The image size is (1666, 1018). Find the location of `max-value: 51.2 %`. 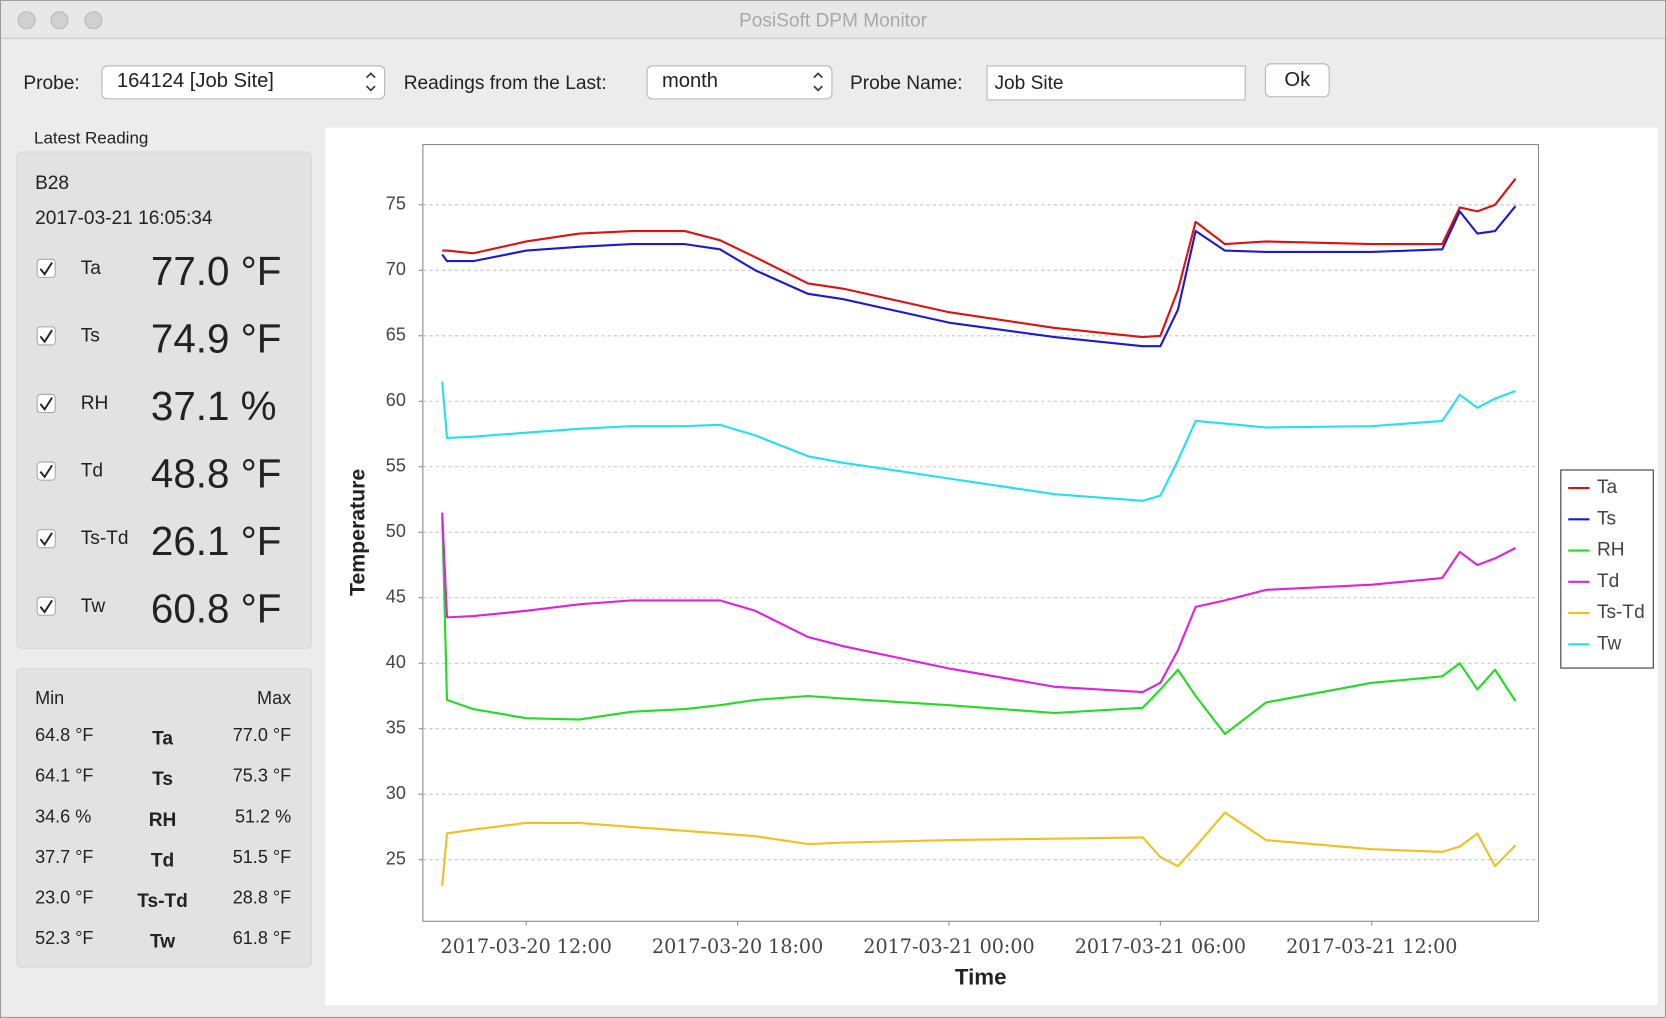

max-value: 51.2 % is located at coordinates (263, 816).